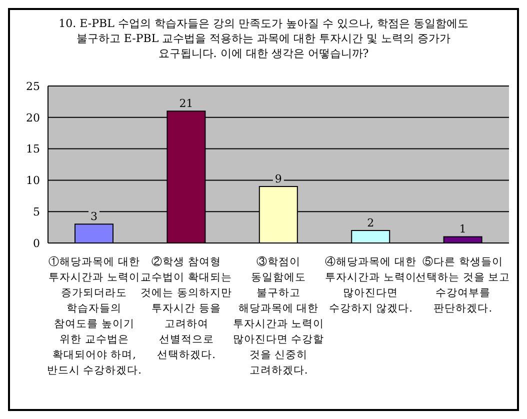 This screenshot has width=527, height=419. Describe the element at coordinates (186, 103) in the screenshot. I see `data-label: 21` at that location.